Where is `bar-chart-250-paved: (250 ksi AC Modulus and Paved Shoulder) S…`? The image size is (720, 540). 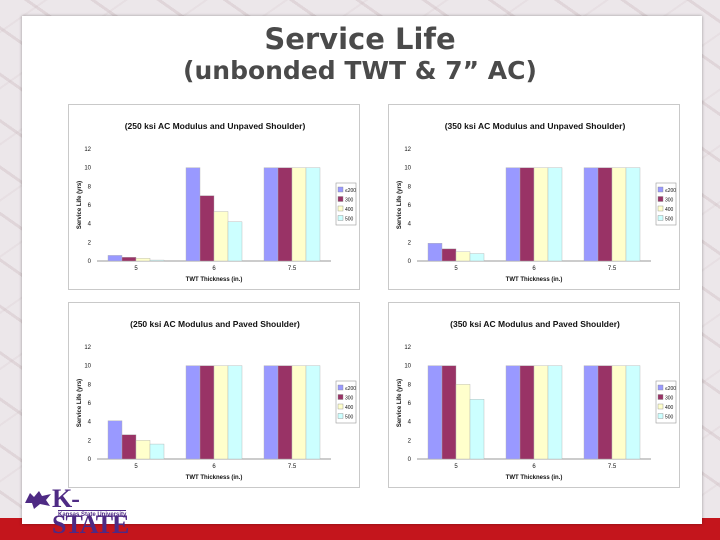 bar-chart-250-paved: (250 ksi AC Modulus and Paved Shoulder) S… is located at coordinates (217, 400).